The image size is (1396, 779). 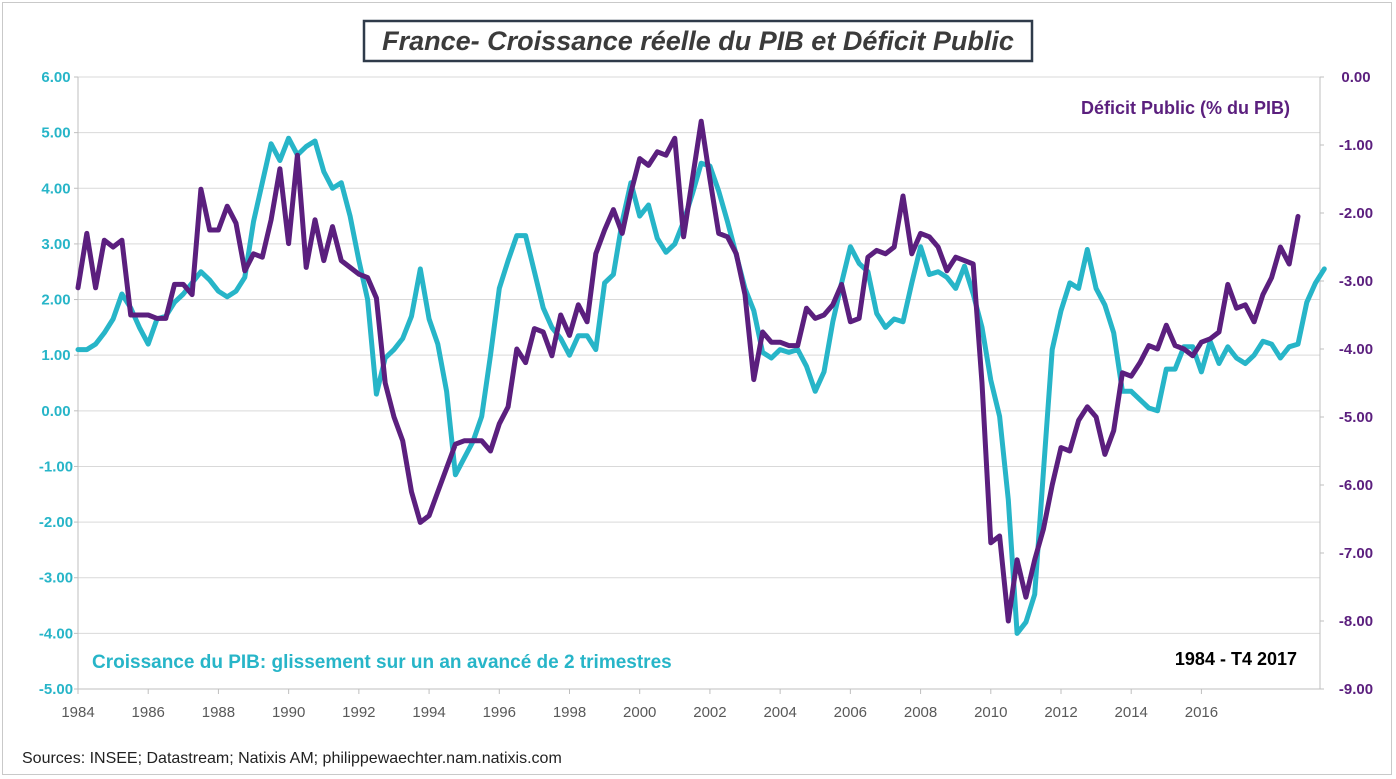 What do you see at coordinates (1355, 77) in the screenshot?
I see `y-right-tick-label: 0.00` at bounding box center [1355, 77].